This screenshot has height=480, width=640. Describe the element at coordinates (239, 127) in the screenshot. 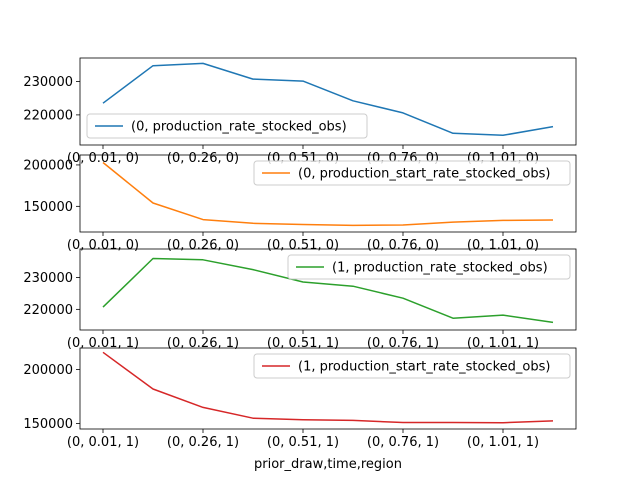

I see `legend-label: (0, production_rate_stocked_obs)` at that location.